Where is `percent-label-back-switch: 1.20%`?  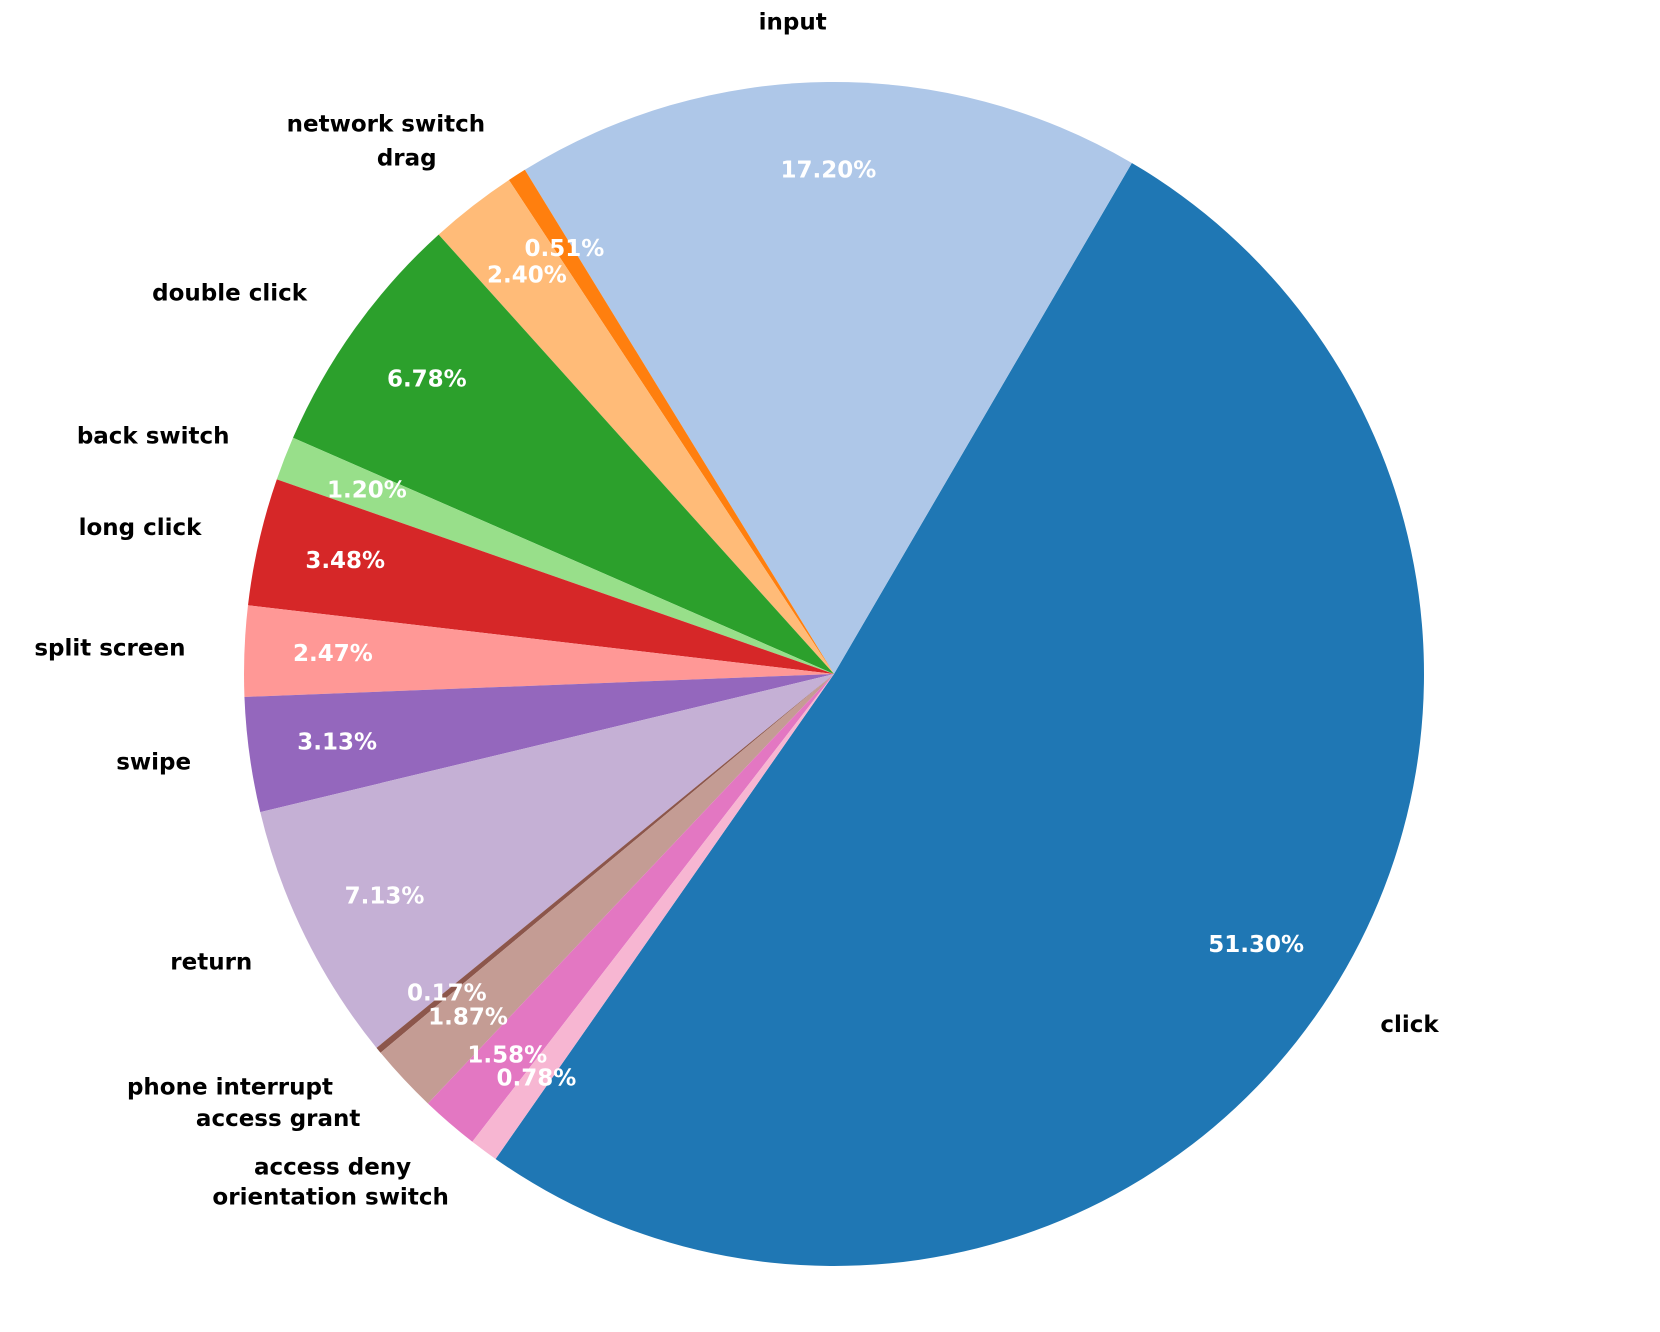
percent-label-back-switch: 1.20% is located at coordinates (367, 490).